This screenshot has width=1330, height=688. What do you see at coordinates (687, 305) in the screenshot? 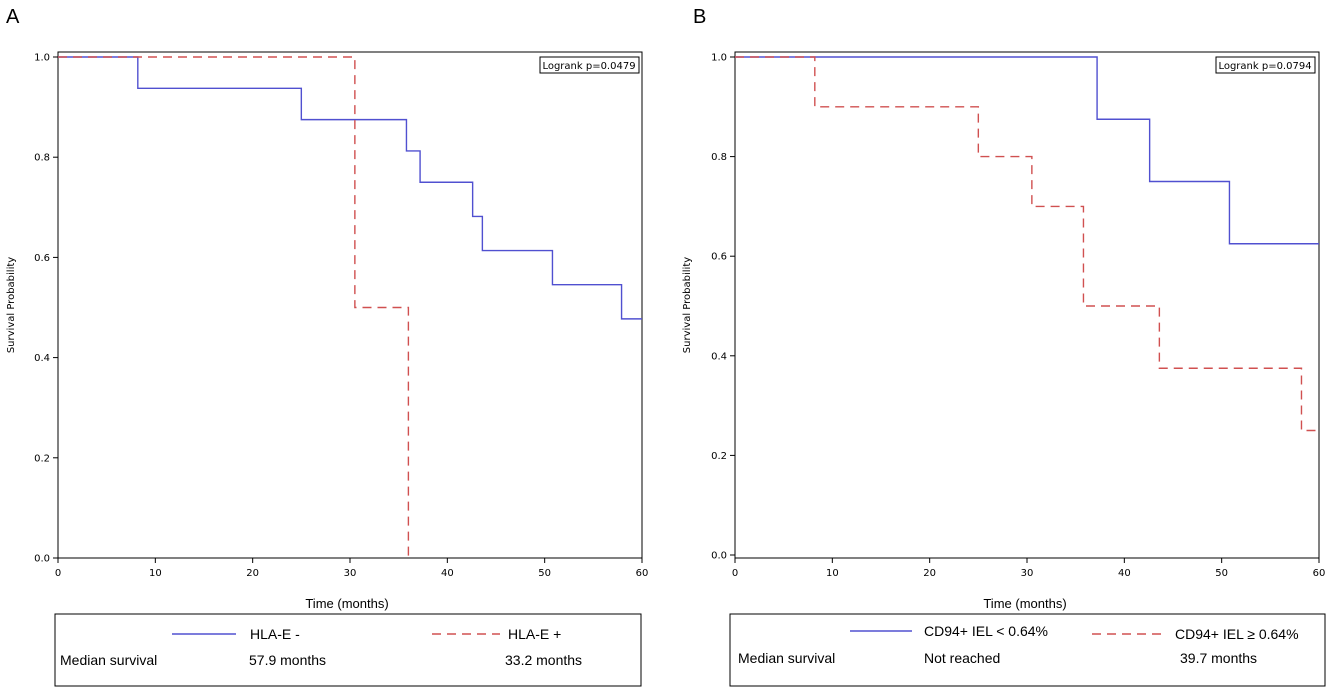
I see `panel-b-y-label: Survival Probability` at bounding box center [687, 305].